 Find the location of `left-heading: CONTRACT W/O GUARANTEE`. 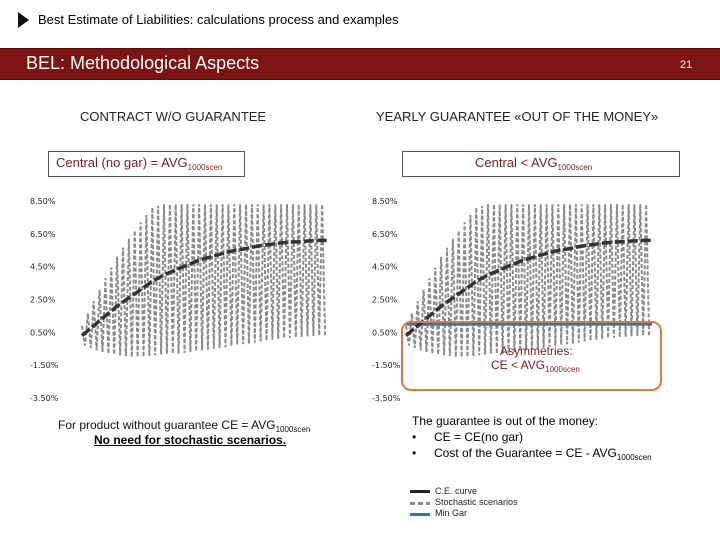

left-heading: CONTRACT W/O GUARANTEE is located at coordinates (173, 116).